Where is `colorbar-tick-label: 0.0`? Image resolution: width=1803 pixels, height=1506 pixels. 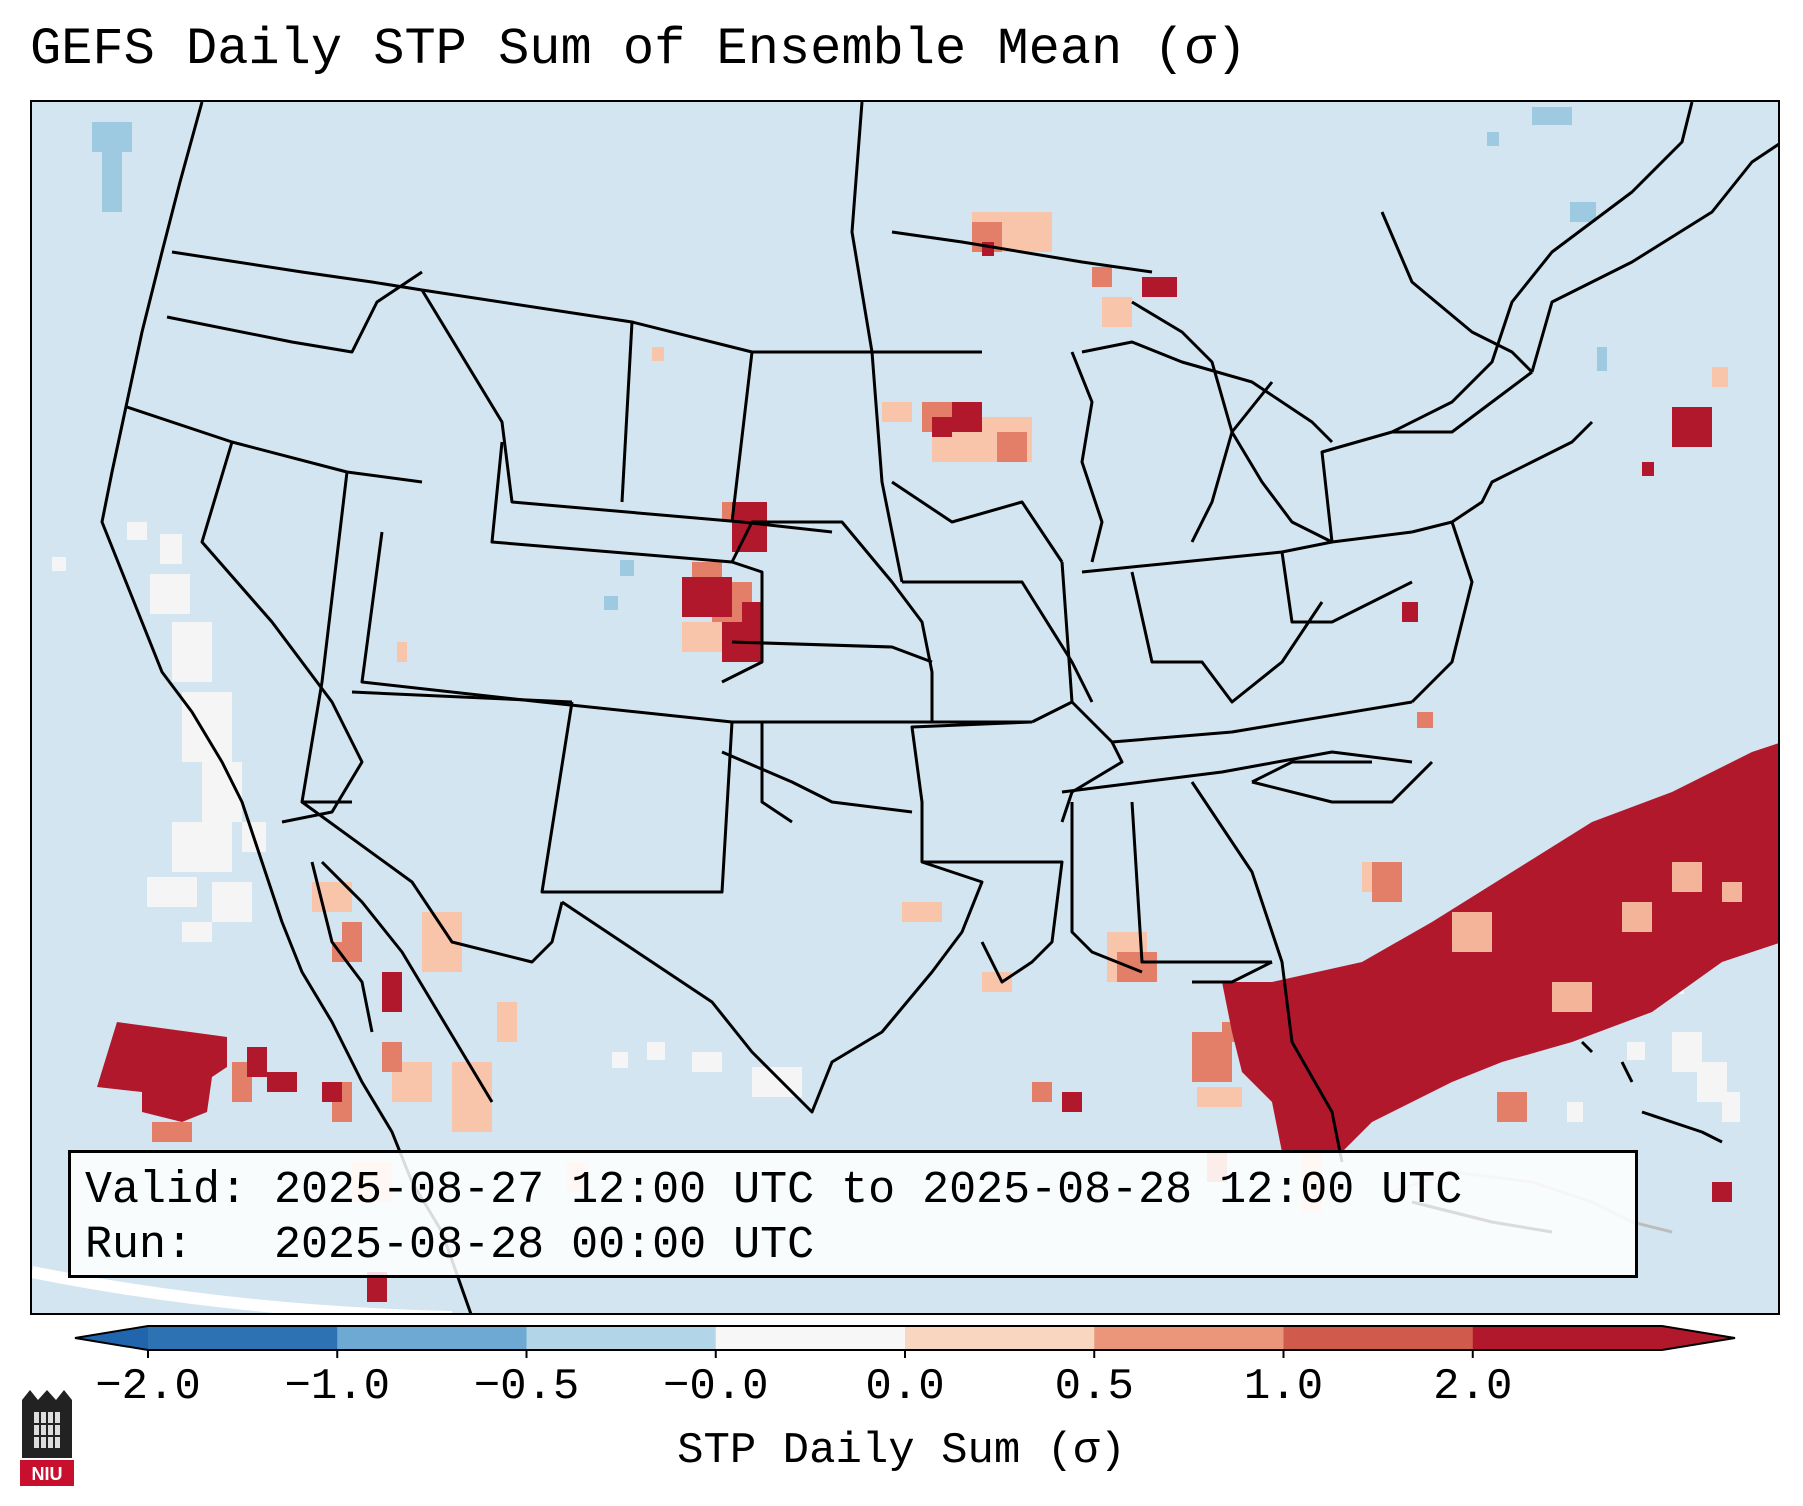 colorbar-tick-label: 0.0 is located at coordinates (905, 1387).